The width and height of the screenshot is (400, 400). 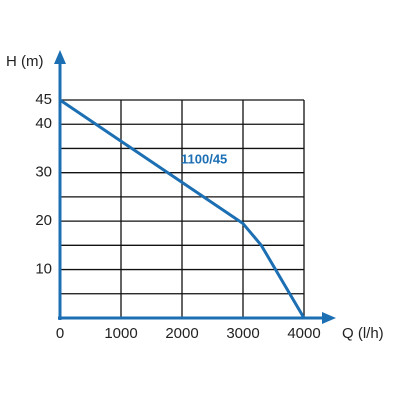 What do you see at coordinates (43, 220) in the screenshot?
I see `y-tick-label: 20` at bounding box center [43, 220].